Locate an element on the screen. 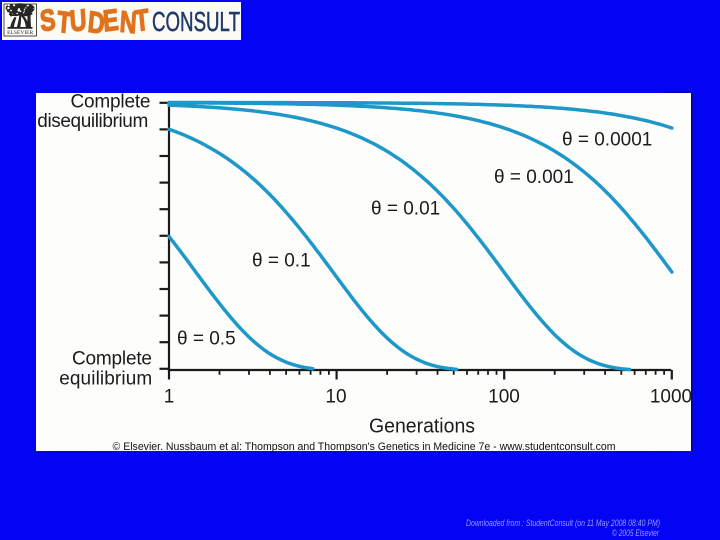 The width and height of the screenshot is (720, 540). svg-text: θ = 0.5 is located at coordinates (206, 339).